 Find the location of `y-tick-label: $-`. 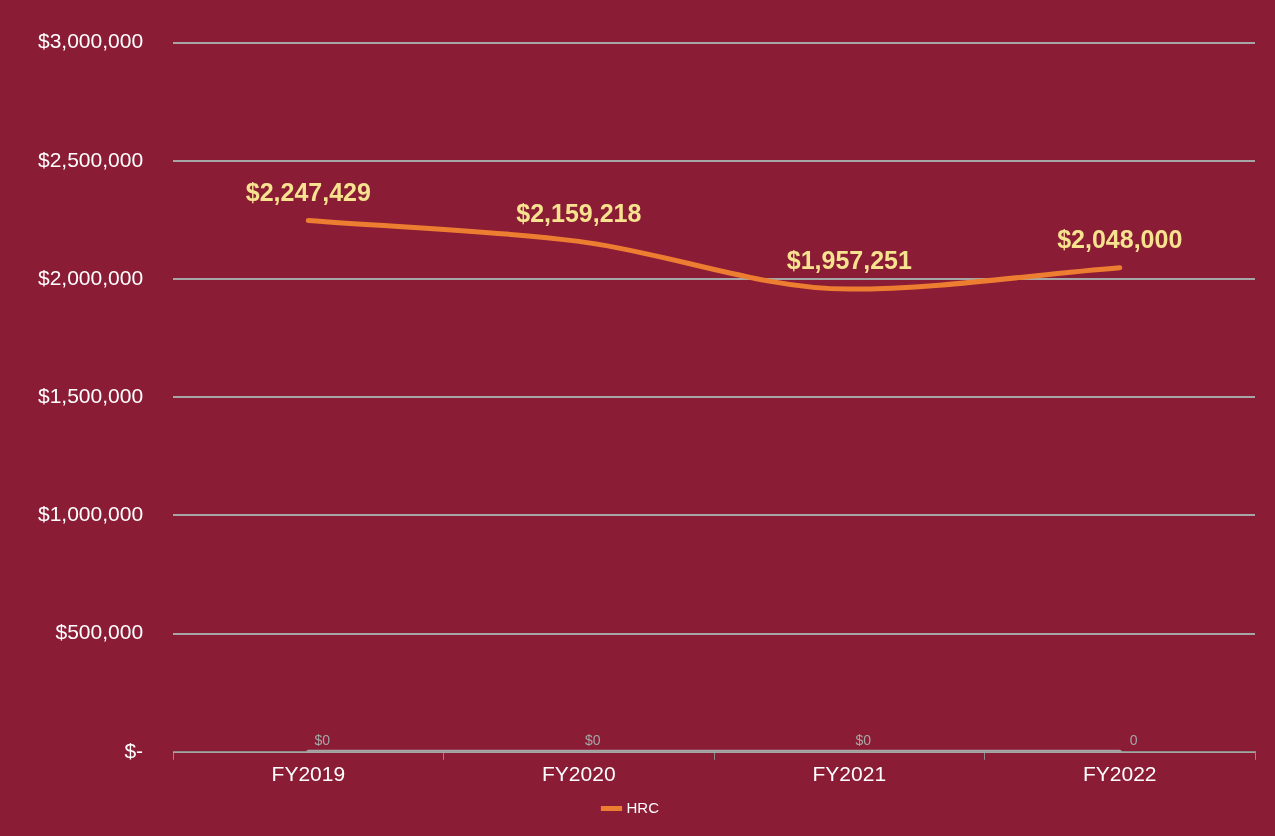

y-tick-label: $- is located at coordinates (134, 750).